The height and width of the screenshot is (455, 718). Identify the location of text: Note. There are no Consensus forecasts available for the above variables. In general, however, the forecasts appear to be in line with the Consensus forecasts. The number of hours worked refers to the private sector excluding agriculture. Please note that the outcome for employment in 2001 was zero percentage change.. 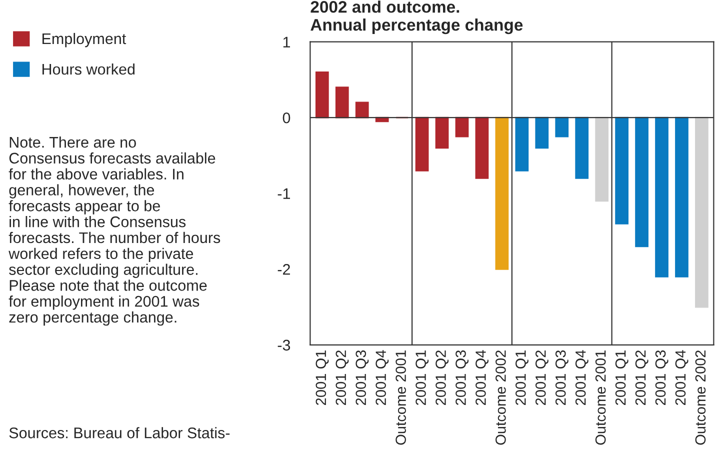
(114, 231).